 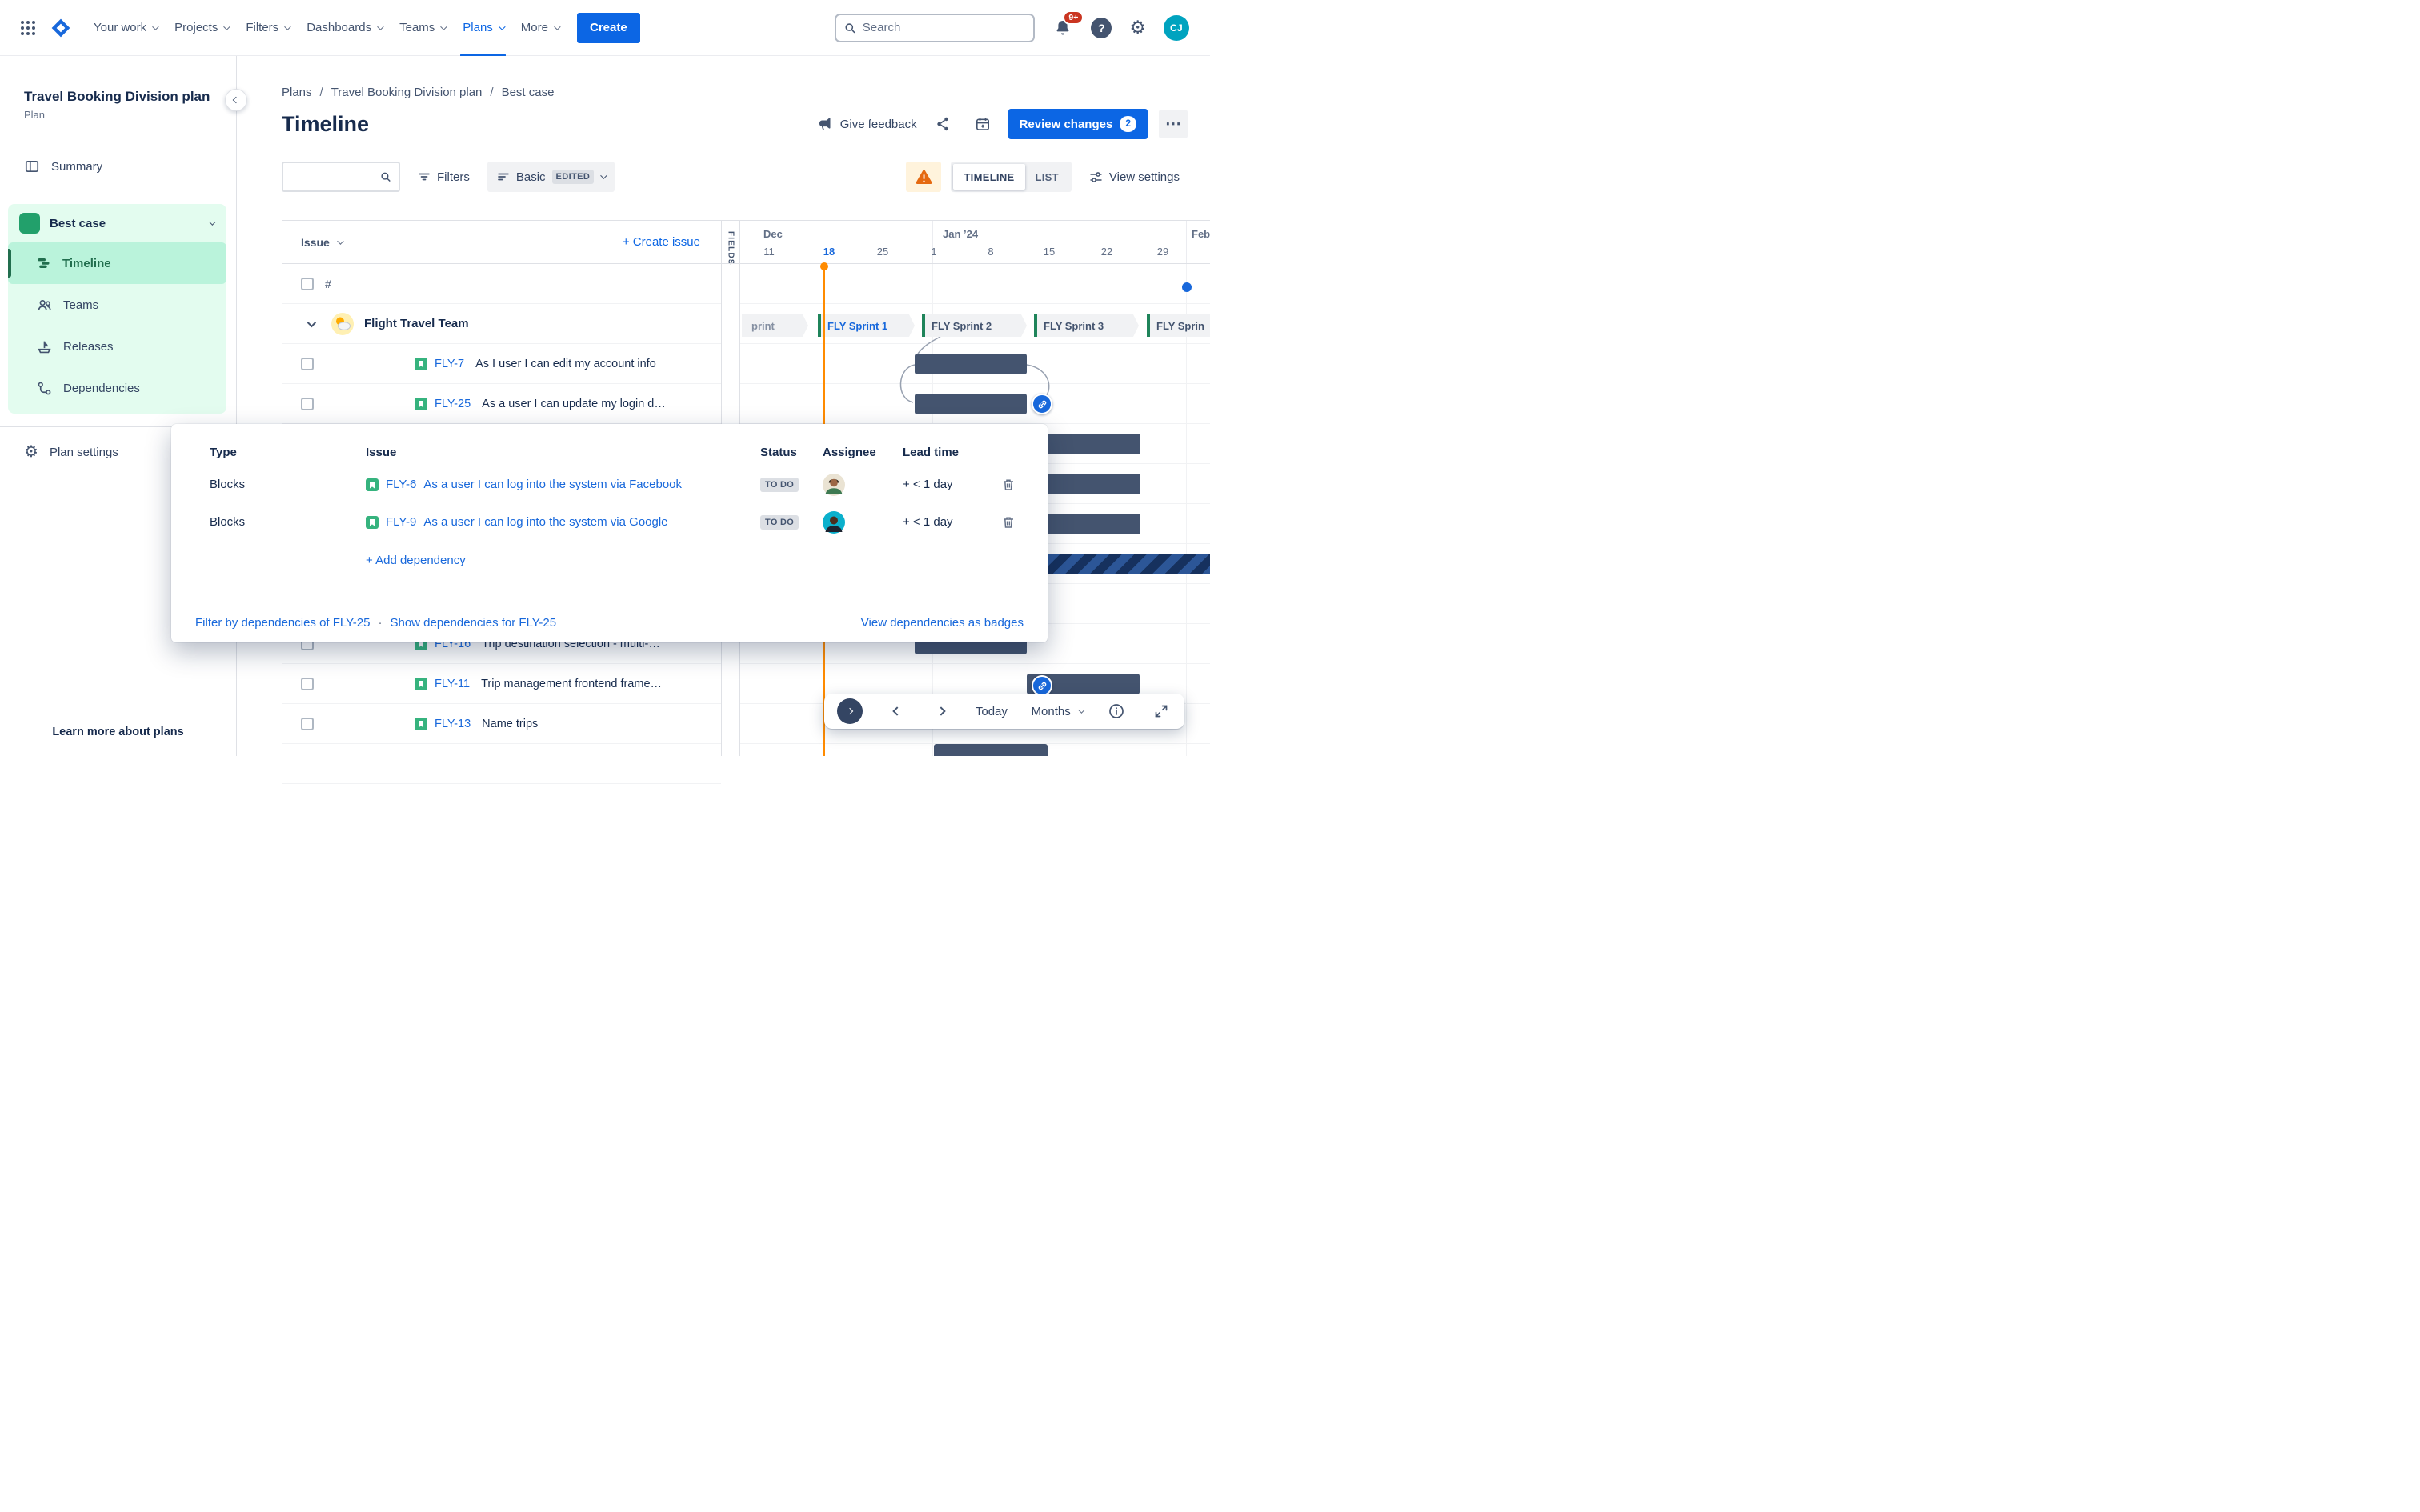 I want to click on create-button: Create, so click(x=608, y=27).